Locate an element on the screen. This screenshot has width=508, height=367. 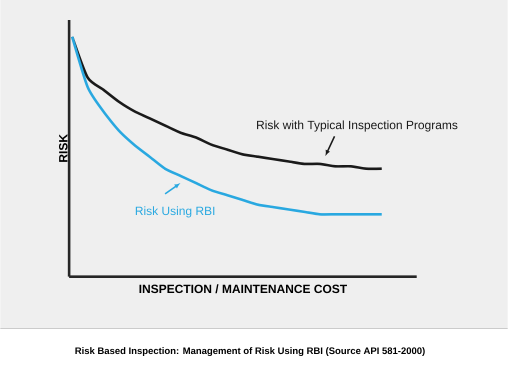
text: Risk Based Inspection: Management of Risk Using RBI (Source API 581-2000) is located at coordinates (250, 351).